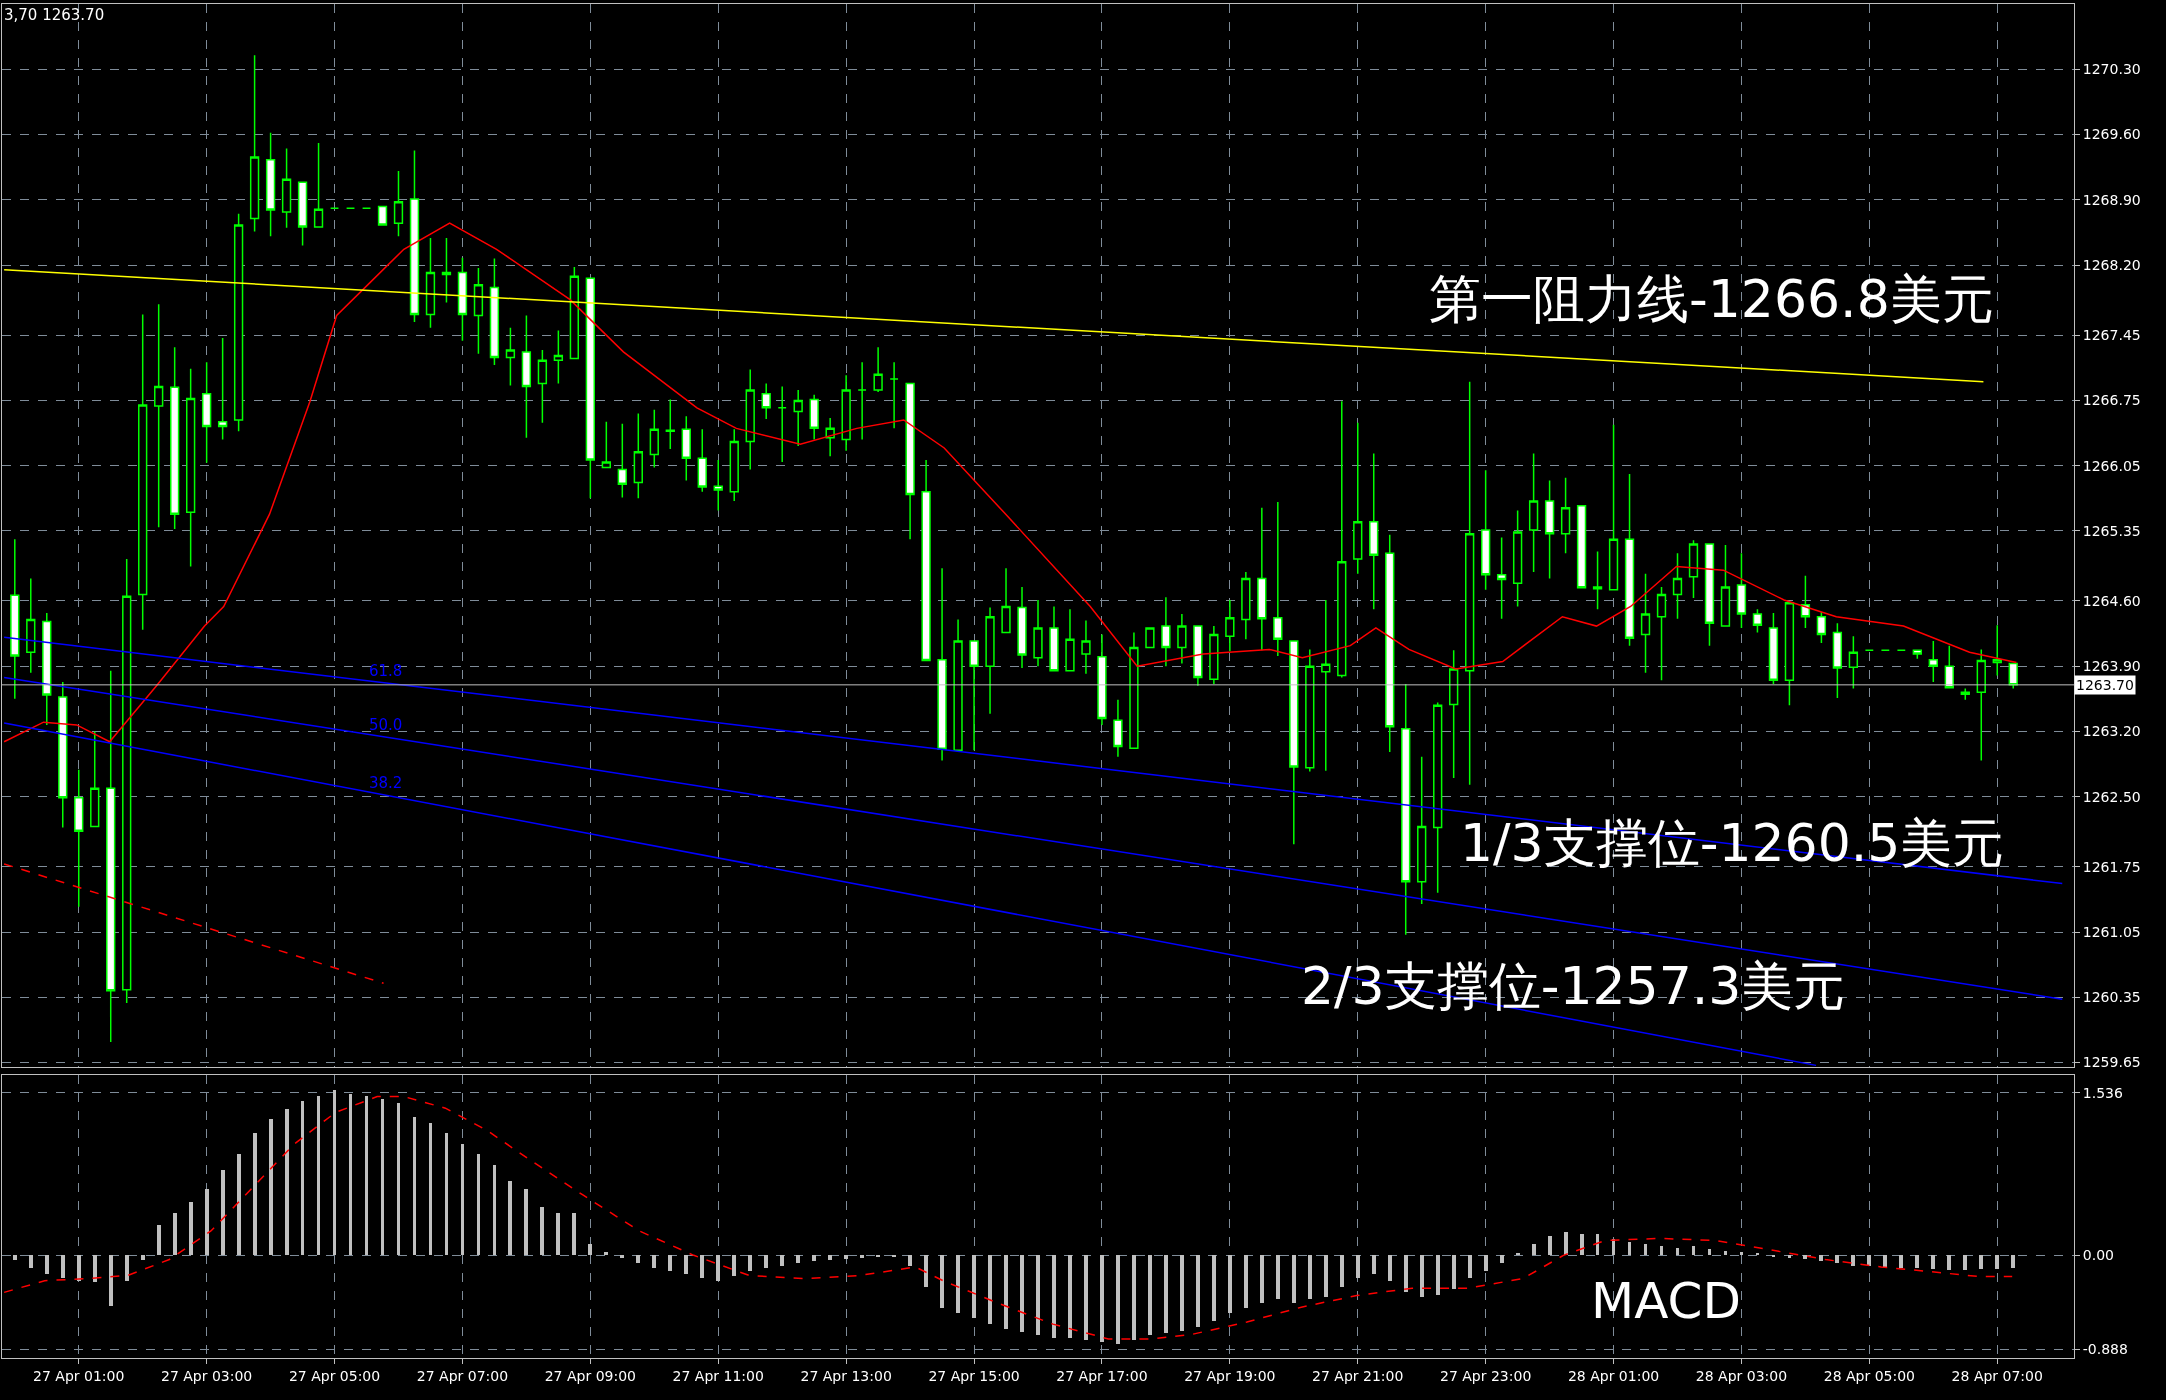  I want to click on x-tick-label: 27 Apr 03:00, so click(207, 1375).